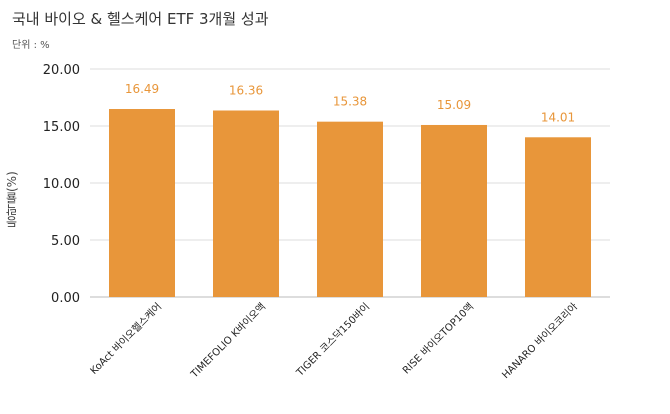 The image size is (670, 414). Describe the element at coordinates (142, 89) in the screenshot. I see `value-label: 16.49` at that location.